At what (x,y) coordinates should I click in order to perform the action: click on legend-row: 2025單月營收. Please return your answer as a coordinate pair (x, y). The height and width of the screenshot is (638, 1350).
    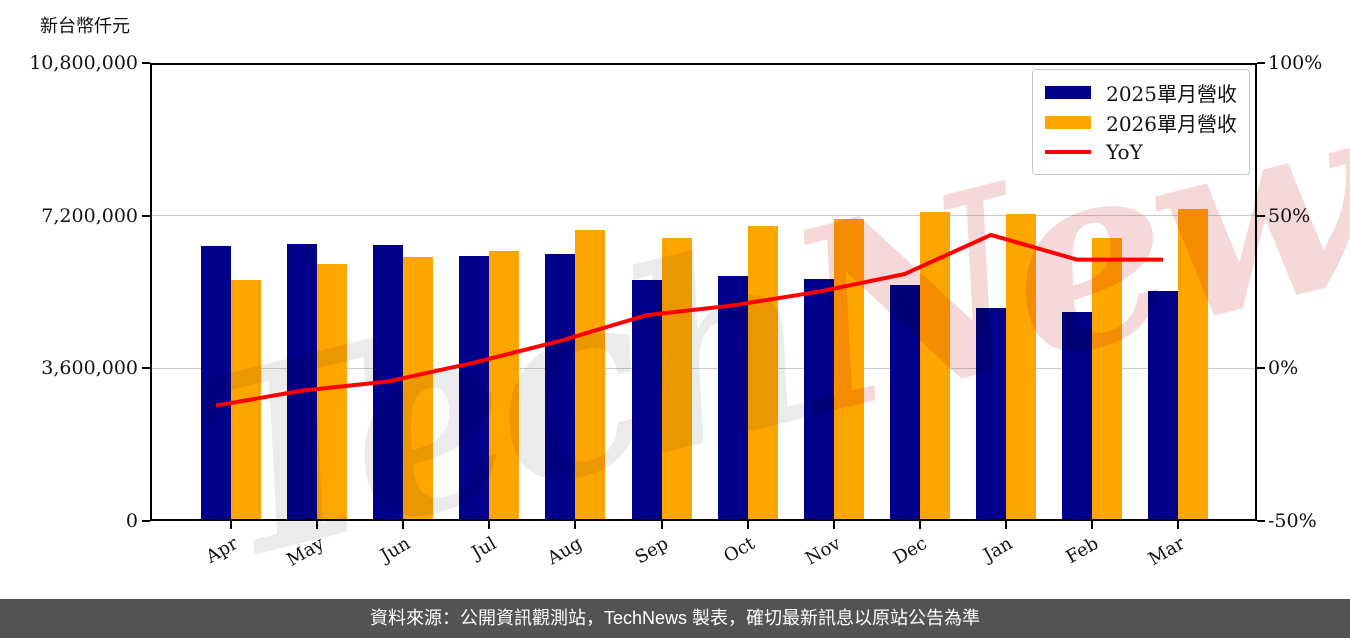
    Looking at the image, I should click on (1141, 92).